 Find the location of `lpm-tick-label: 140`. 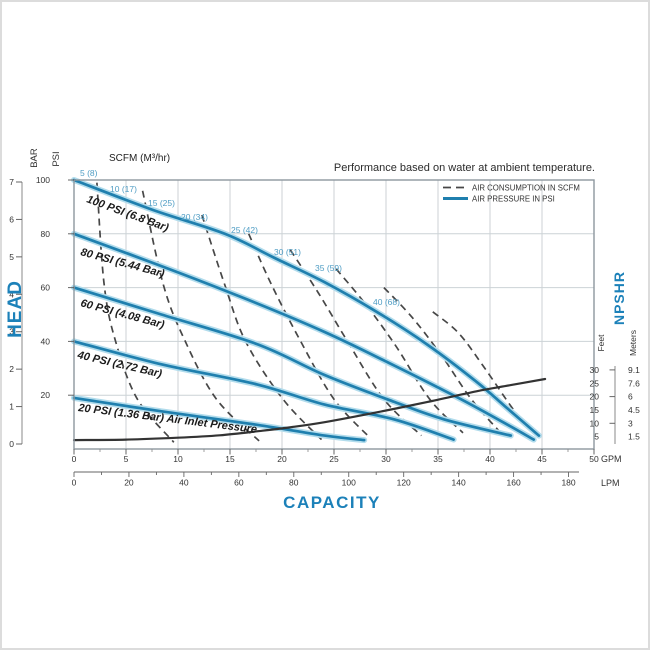

lpm-tick-label: 140 is located at coordinates (459, 483).